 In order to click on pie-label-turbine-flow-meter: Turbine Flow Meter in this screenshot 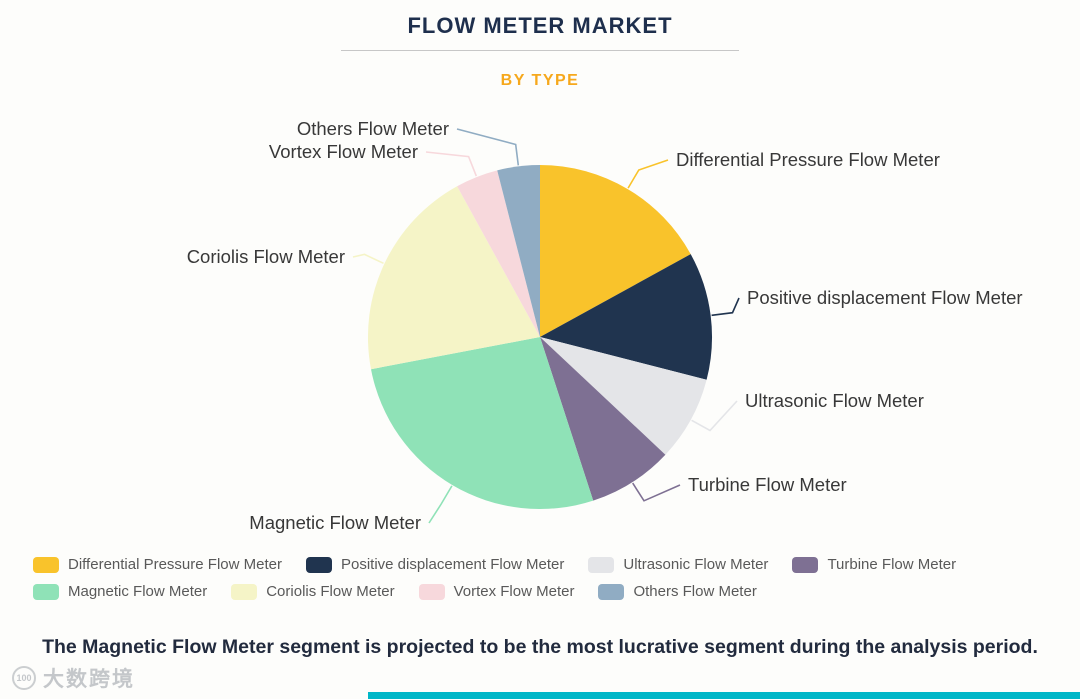, I will do `click(767, 484)`.